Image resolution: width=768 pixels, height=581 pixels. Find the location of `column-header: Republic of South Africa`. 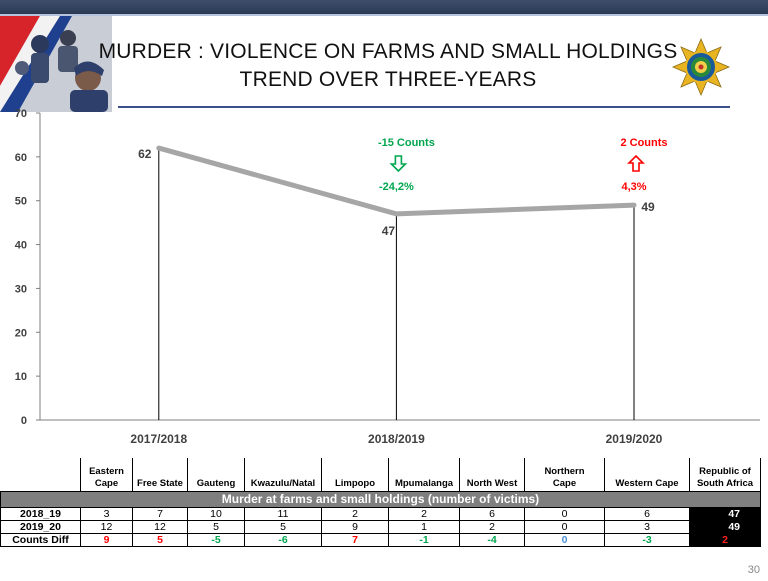

column-header: Republic of South Africa is located at coordinates (725, 475).